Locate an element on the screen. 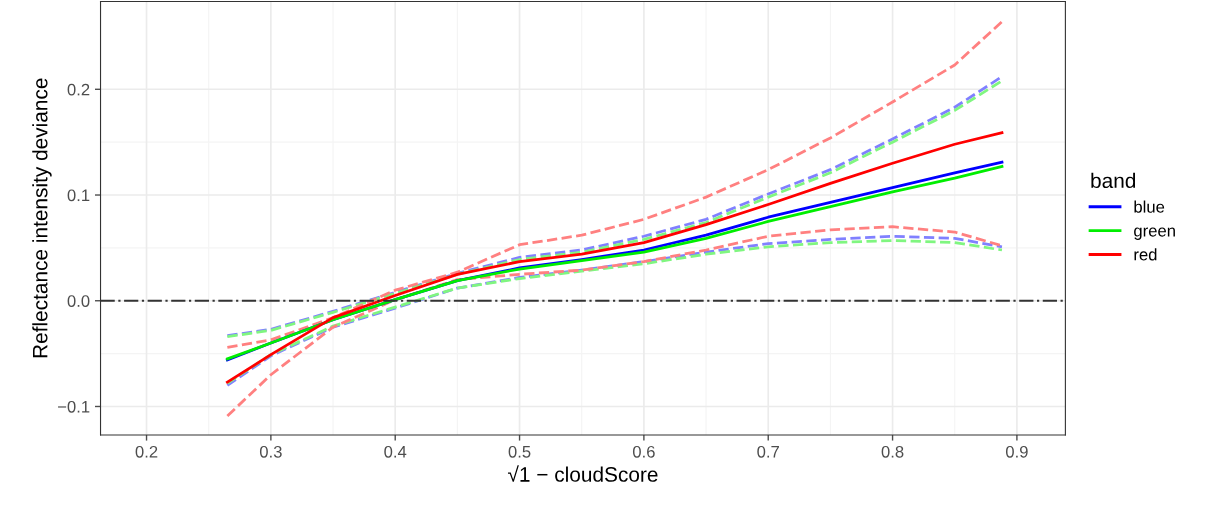 The height and width of the screenshot is (510, 1226). x-tick-label: 0.4 is located at coordinates (395, 451).